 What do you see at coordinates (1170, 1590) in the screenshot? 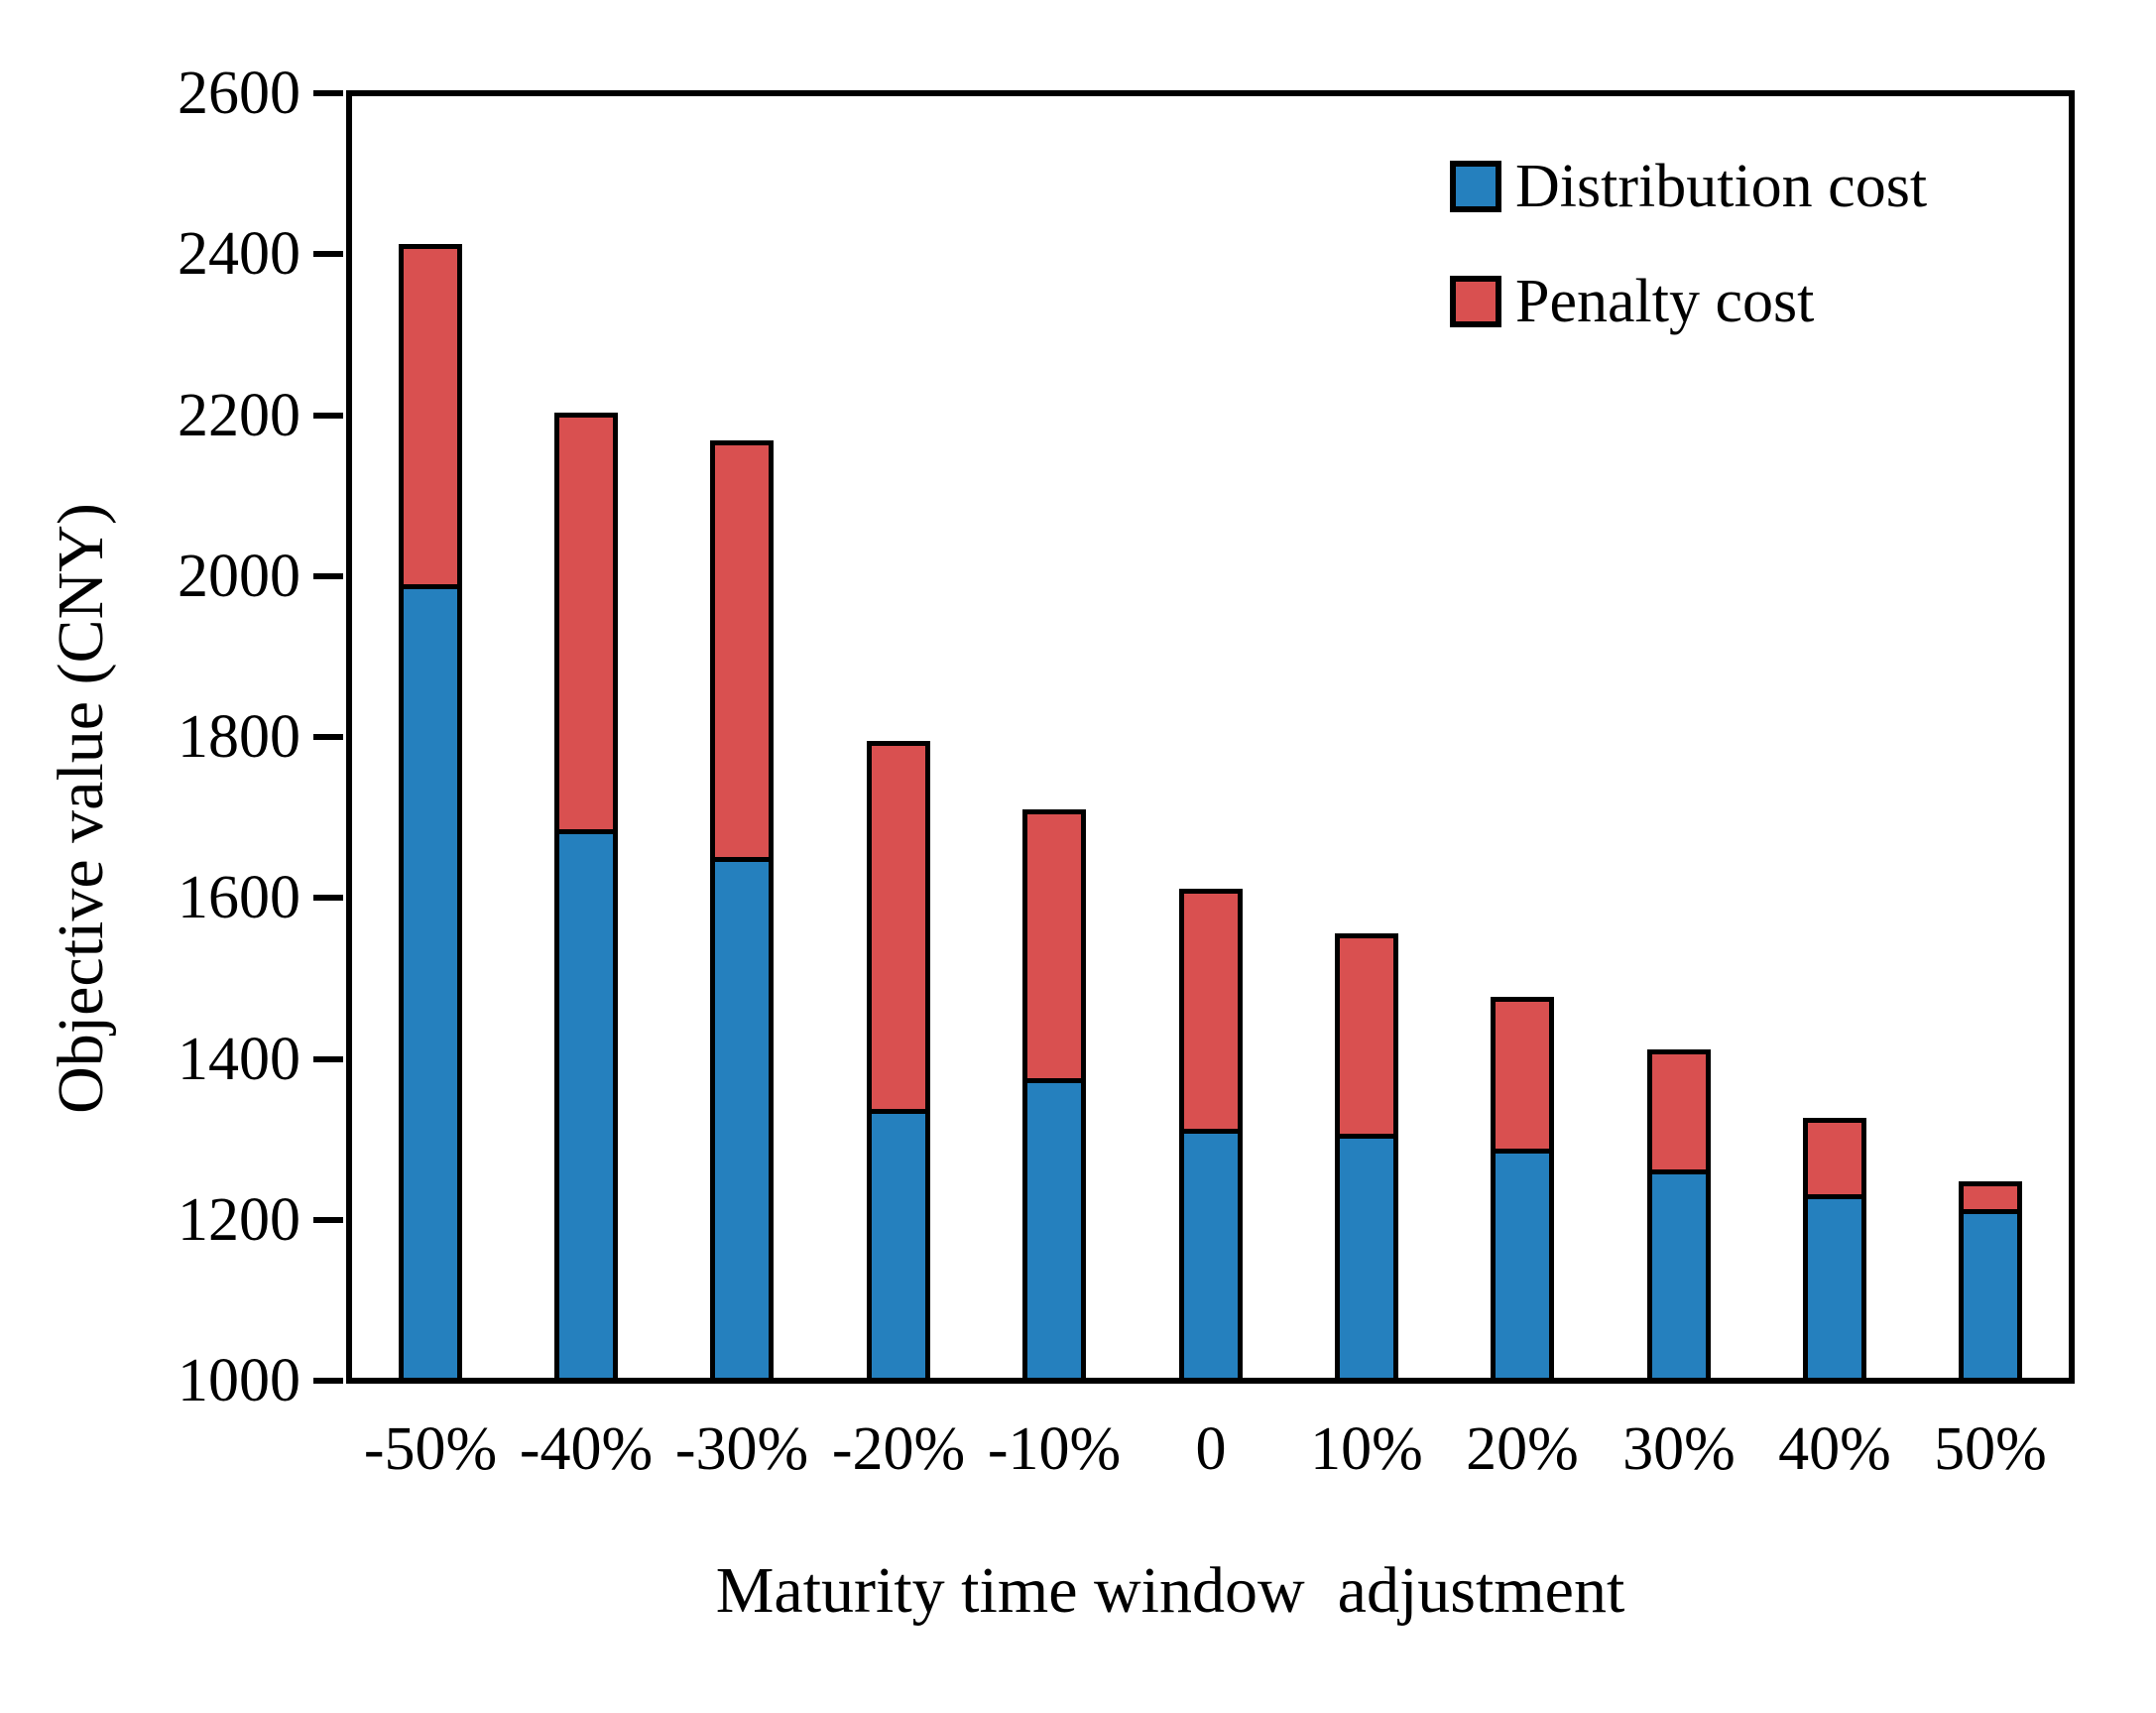
I see `x-axis-title: Maturity time window adjustment` at bounding box center [1170, 1590].